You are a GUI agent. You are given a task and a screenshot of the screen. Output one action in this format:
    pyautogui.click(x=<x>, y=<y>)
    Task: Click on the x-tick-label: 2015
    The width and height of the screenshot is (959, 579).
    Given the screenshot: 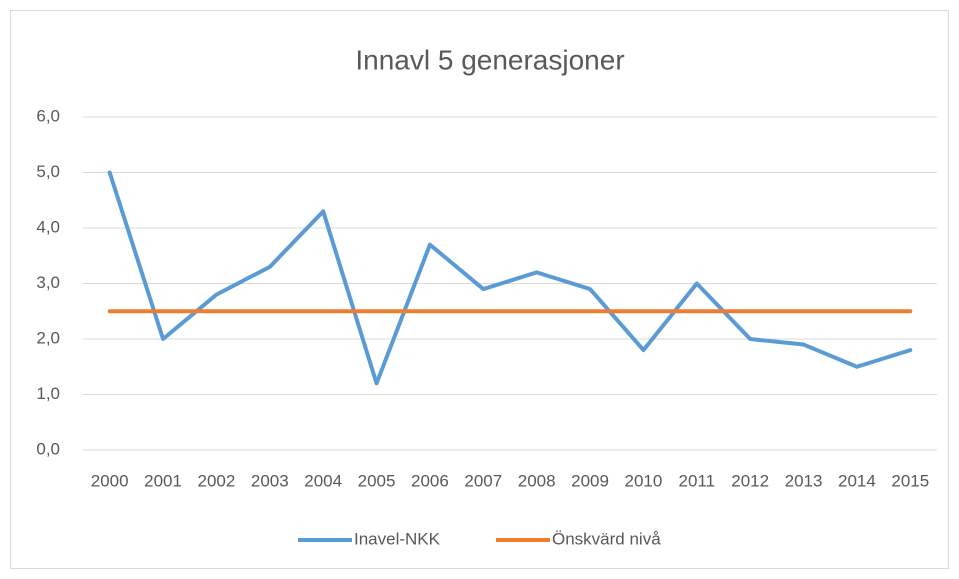 What is the action you would take?
    pyautogui.click(x=910, y=480)
    